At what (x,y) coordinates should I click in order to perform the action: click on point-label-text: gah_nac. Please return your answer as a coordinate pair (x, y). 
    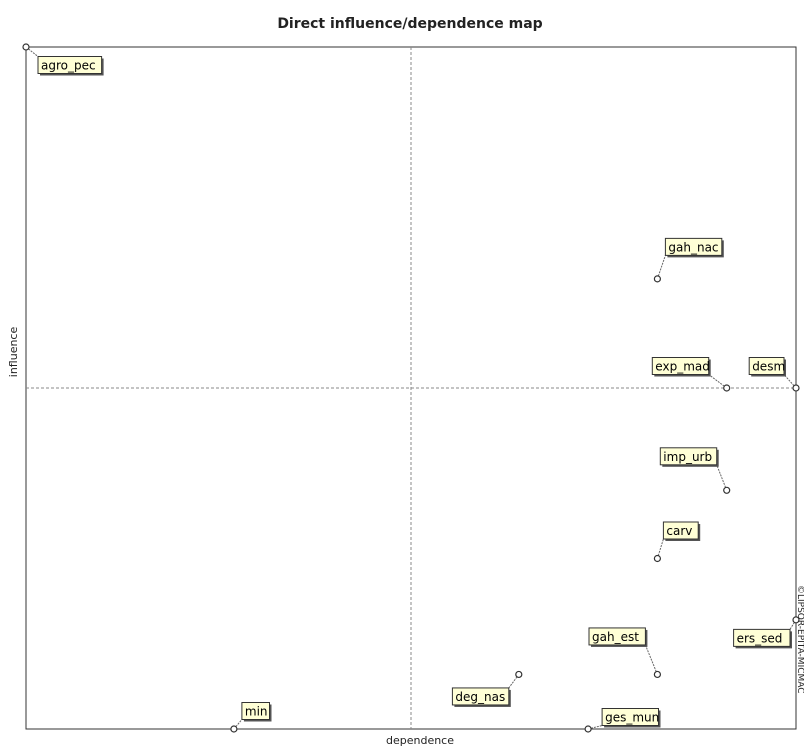
    Looking at the image, I should click on (693, 247).